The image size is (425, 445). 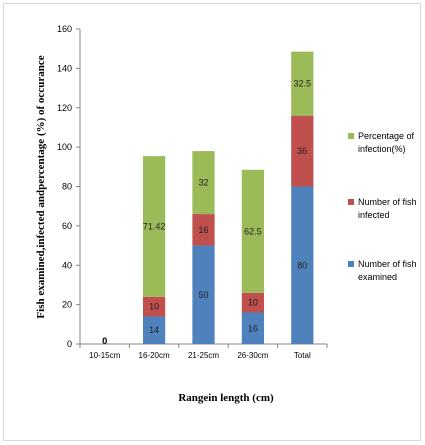 I want to click on x-tick-label: 21-25cm, so click(x=203, y=355).